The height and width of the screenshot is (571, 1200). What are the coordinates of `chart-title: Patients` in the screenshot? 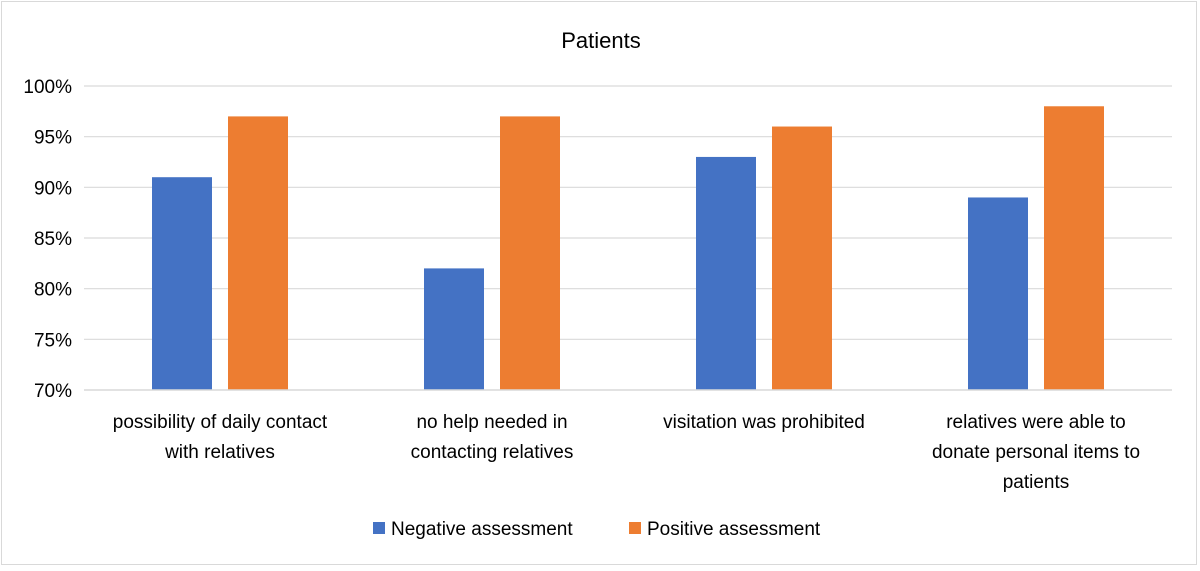 It's located at (601, 40).